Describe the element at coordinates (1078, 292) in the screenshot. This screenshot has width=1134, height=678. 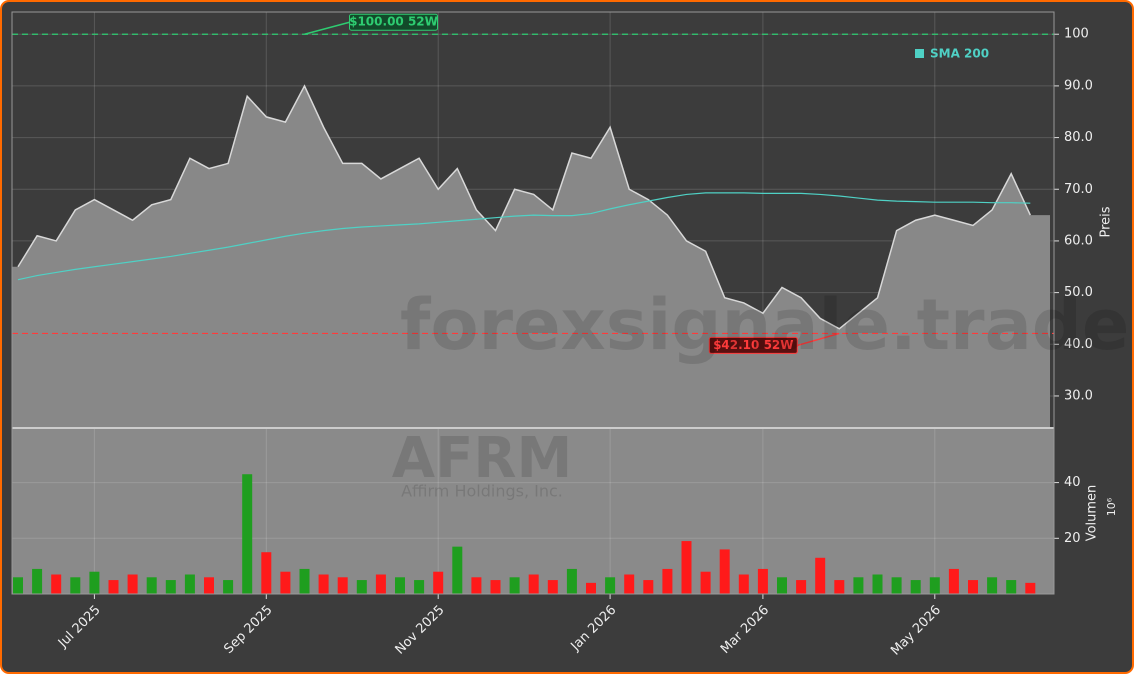
I see `y-tick-label: 50.0` at that location.